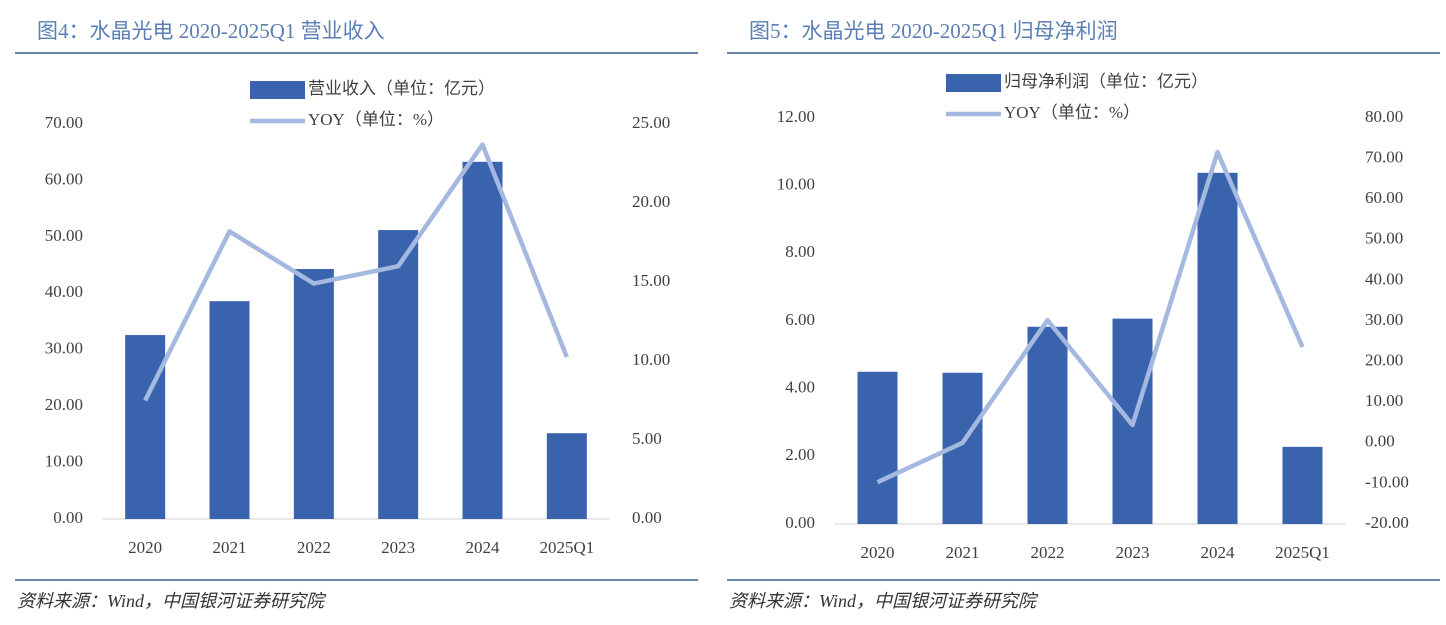 This screenshot has height=625, width=1446. I want to click on y-tick-label: 60.00, so click(64, 178).